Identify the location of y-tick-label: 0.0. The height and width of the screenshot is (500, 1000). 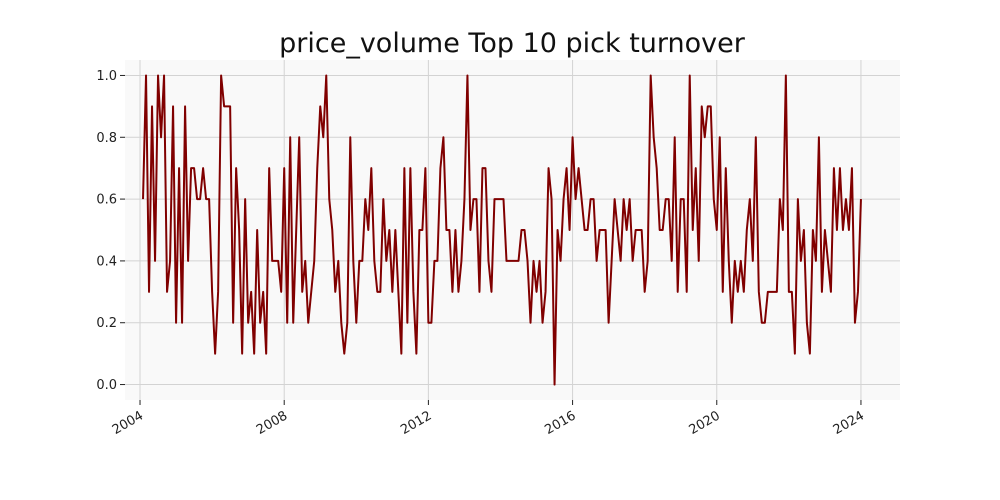
(106, 385).